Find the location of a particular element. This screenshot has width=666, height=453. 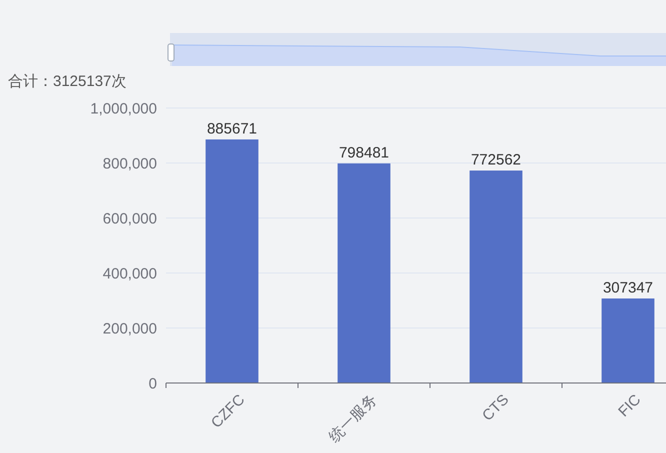

x-tick-label: CTS is located at coordinates (495, 407).